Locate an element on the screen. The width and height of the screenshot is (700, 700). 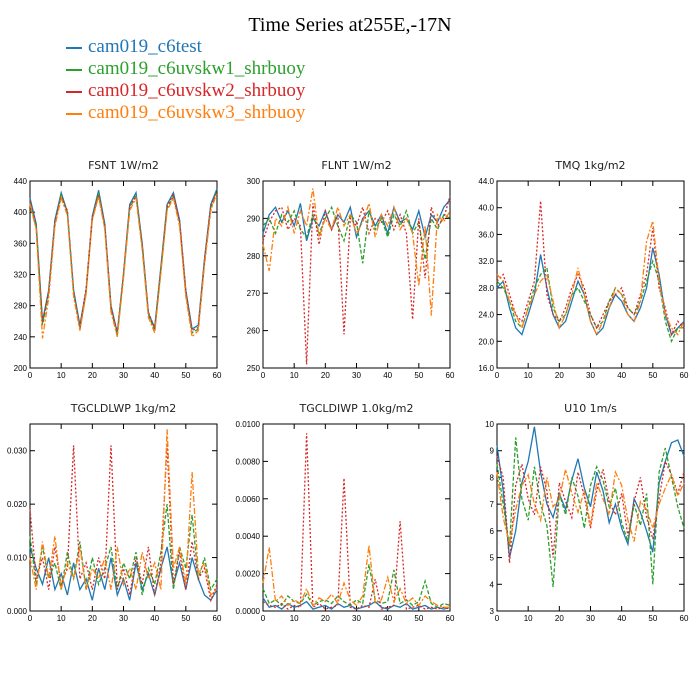
y-tick-label: 28.0 is located at coordinates (486, 288).